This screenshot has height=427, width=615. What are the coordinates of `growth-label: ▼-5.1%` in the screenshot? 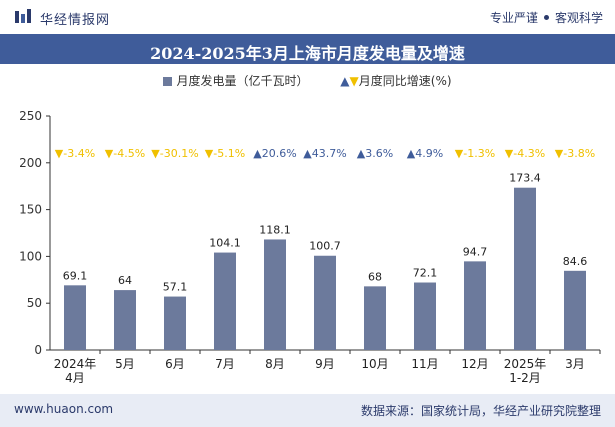 It's located at (225, 153).